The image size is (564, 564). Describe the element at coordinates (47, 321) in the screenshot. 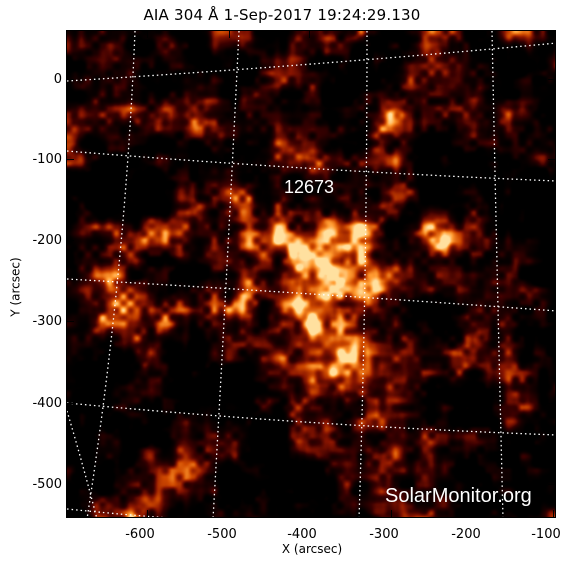

I see `y-tick-label: -300` at that location.